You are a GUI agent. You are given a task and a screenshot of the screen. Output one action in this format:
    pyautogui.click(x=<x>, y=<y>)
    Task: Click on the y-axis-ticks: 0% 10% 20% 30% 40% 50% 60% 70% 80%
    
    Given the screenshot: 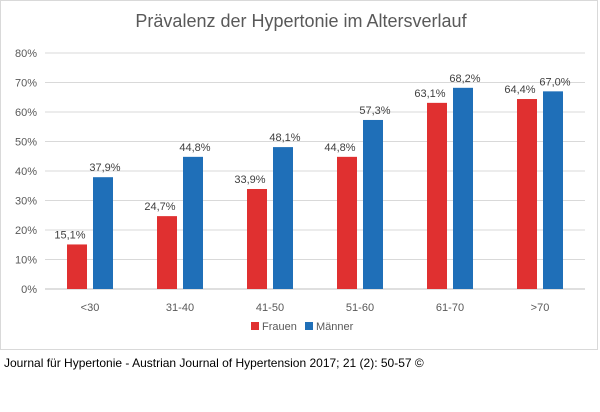 What is the action you would take?
    pyautogui.click(x=26, y=172)
    